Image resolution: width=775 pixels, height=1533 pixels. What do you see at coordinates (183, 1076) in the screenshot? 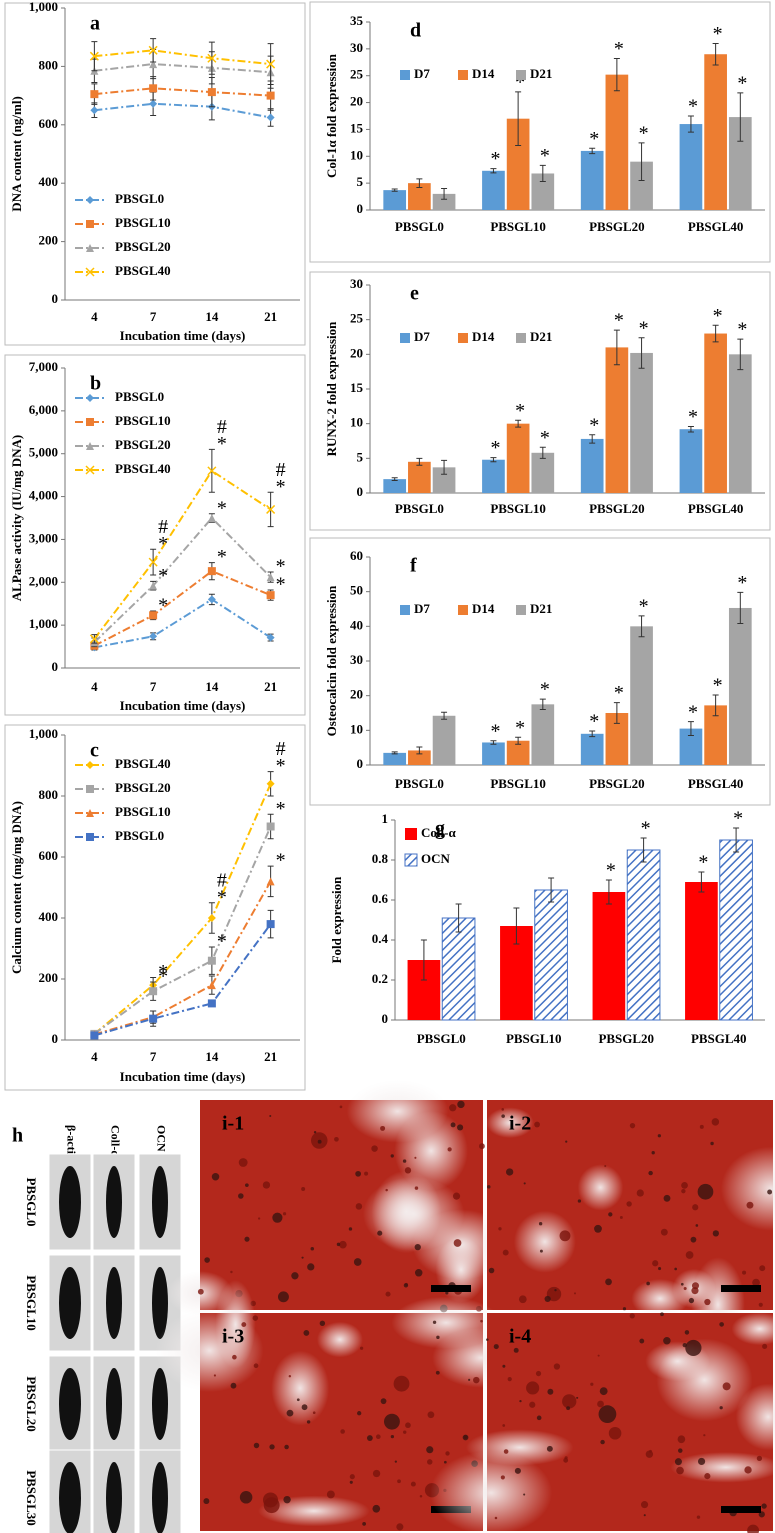
I see `x-axis-title: Incubation time (days)` at bounding box center [183, 1076].